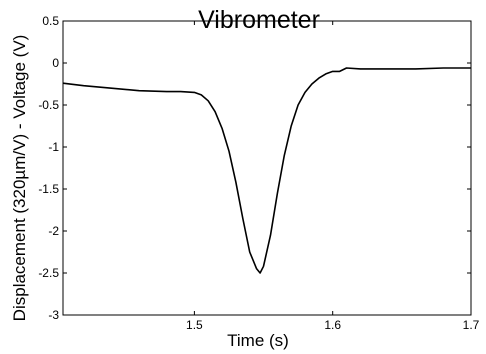 This screenshot has width=486, height=354. I want to click on chart-title: Vibrometer, so click(259, 20).